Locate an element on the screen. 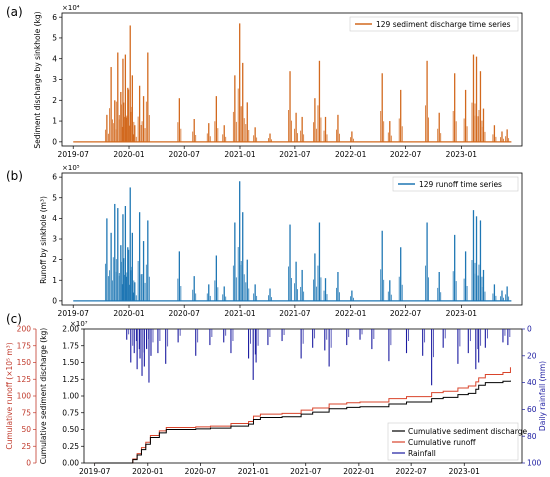 The image size is (550, 477). panel-a-ytick-label: 4 is located at coordinates (54, 58).